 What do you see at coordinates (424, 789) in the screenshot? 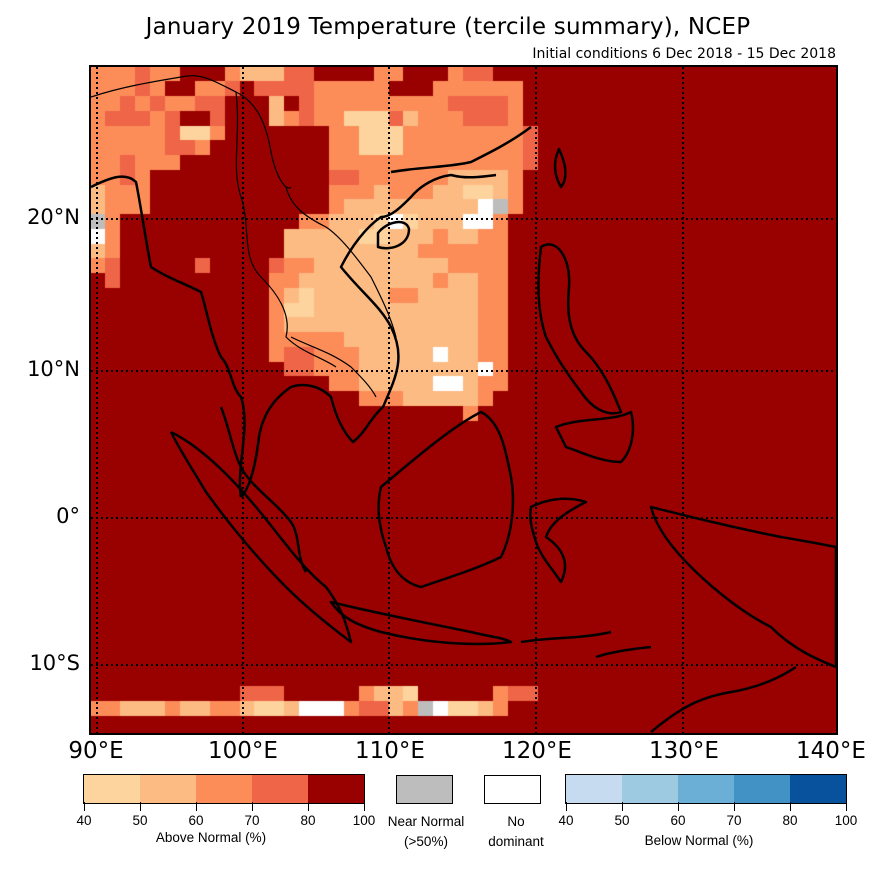
I see `near-normal-swatch` at bounding box center [424, 789].